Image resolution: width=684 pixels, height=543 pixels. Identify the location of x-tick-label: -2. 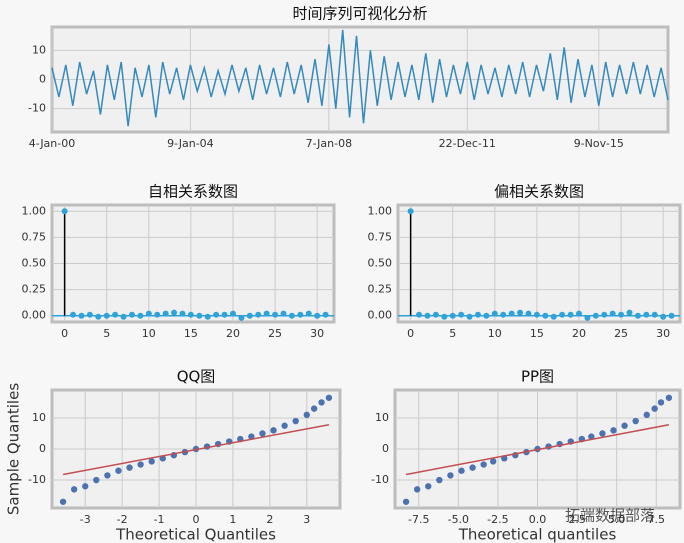
(122, 519).